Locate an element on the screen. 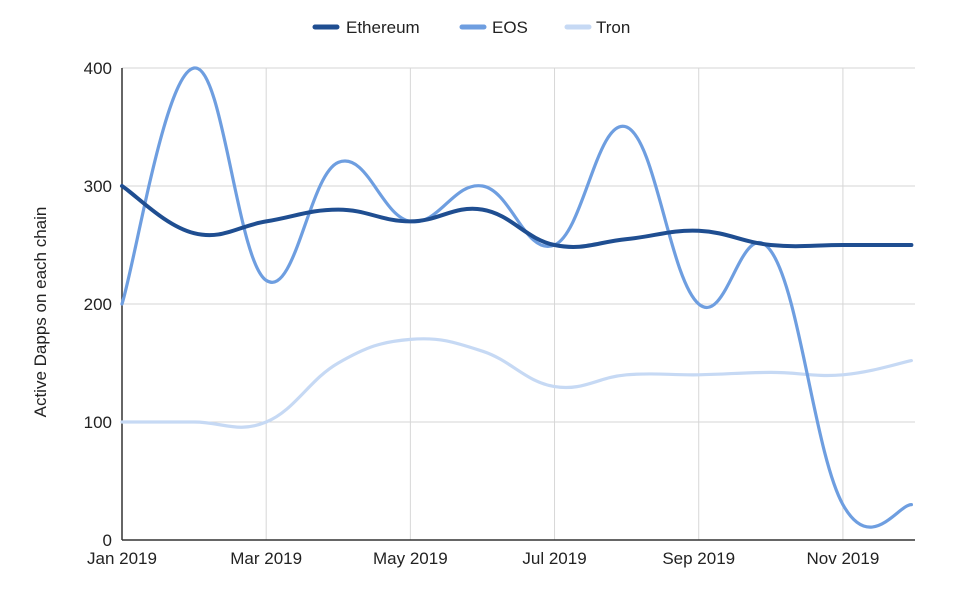  y-tick-label: 200 is located at coordinates (98, 304).